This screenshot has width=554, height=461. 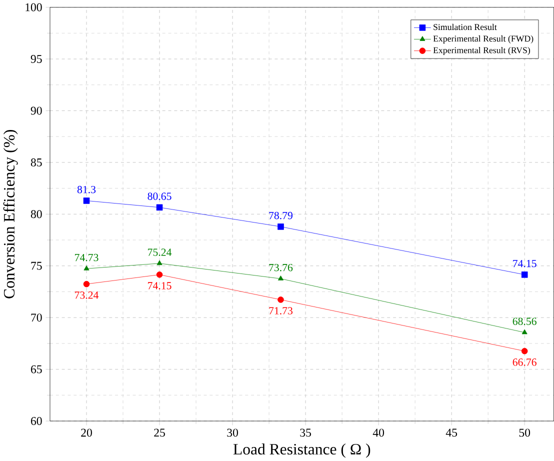 I want to click on data-label: 73.24, so click(x=87, y=295).